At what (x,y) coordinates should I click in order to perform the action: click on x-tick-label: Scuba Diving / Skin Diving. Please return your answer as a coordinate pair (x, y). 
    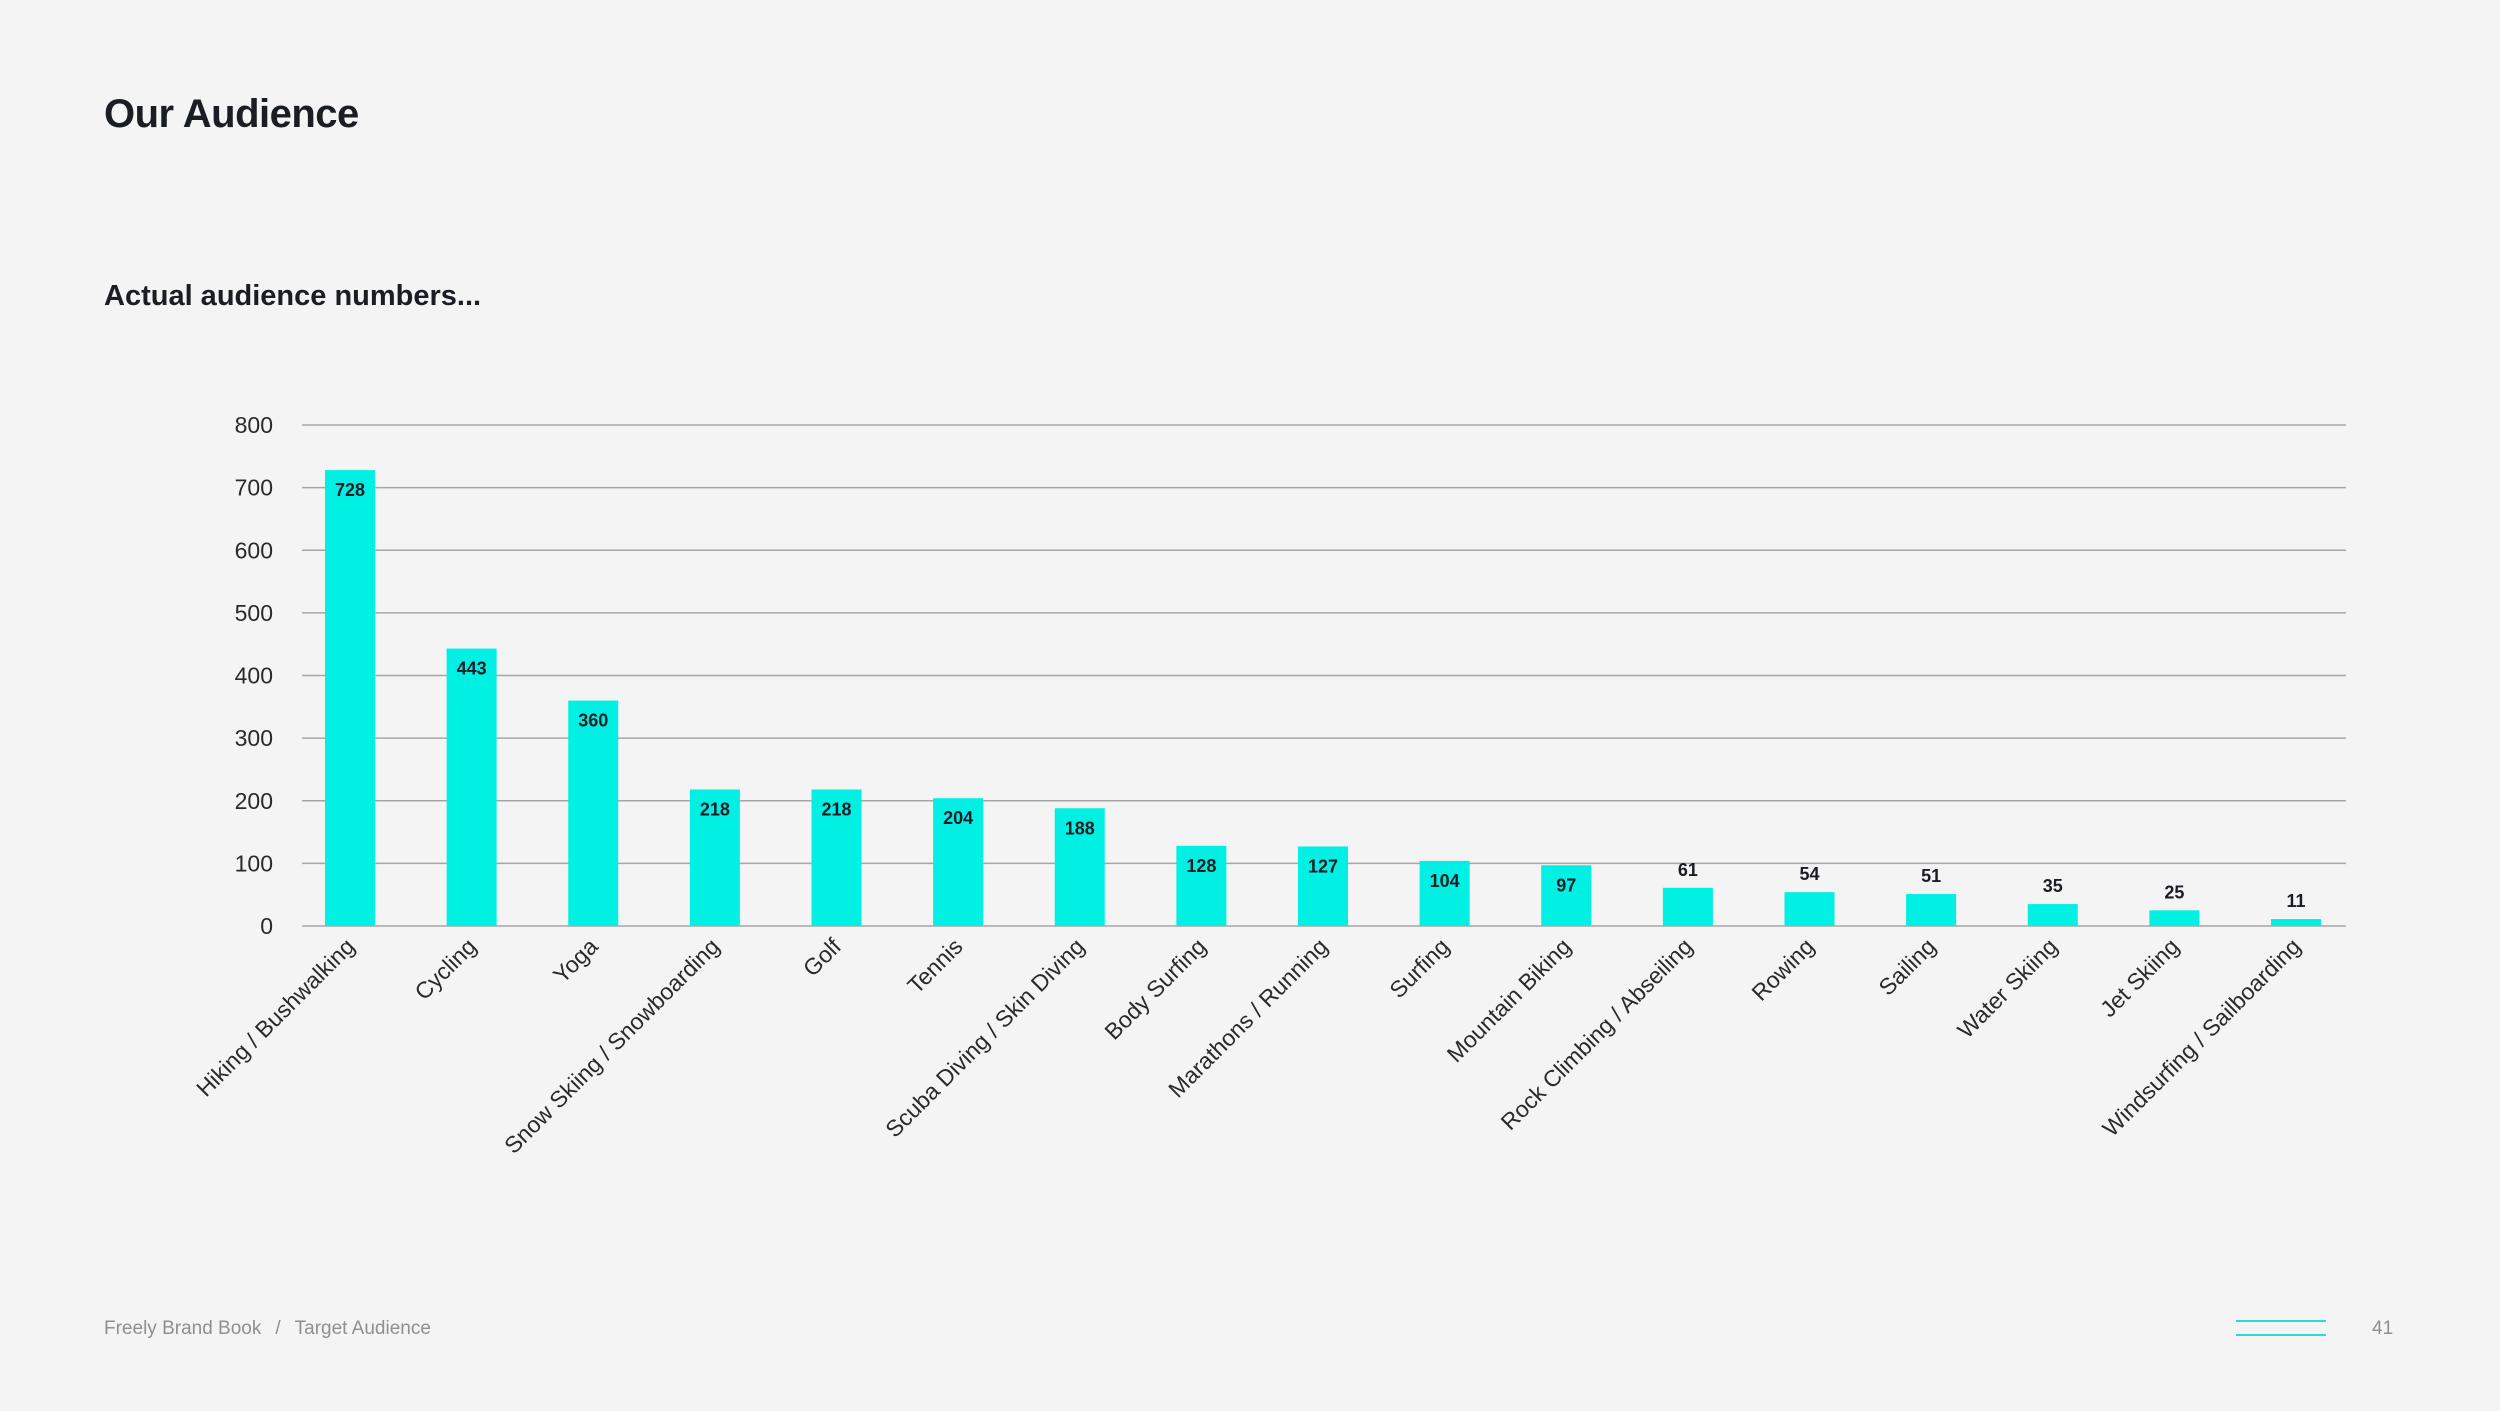
    Looking at the image, I should click on (984, 1037).